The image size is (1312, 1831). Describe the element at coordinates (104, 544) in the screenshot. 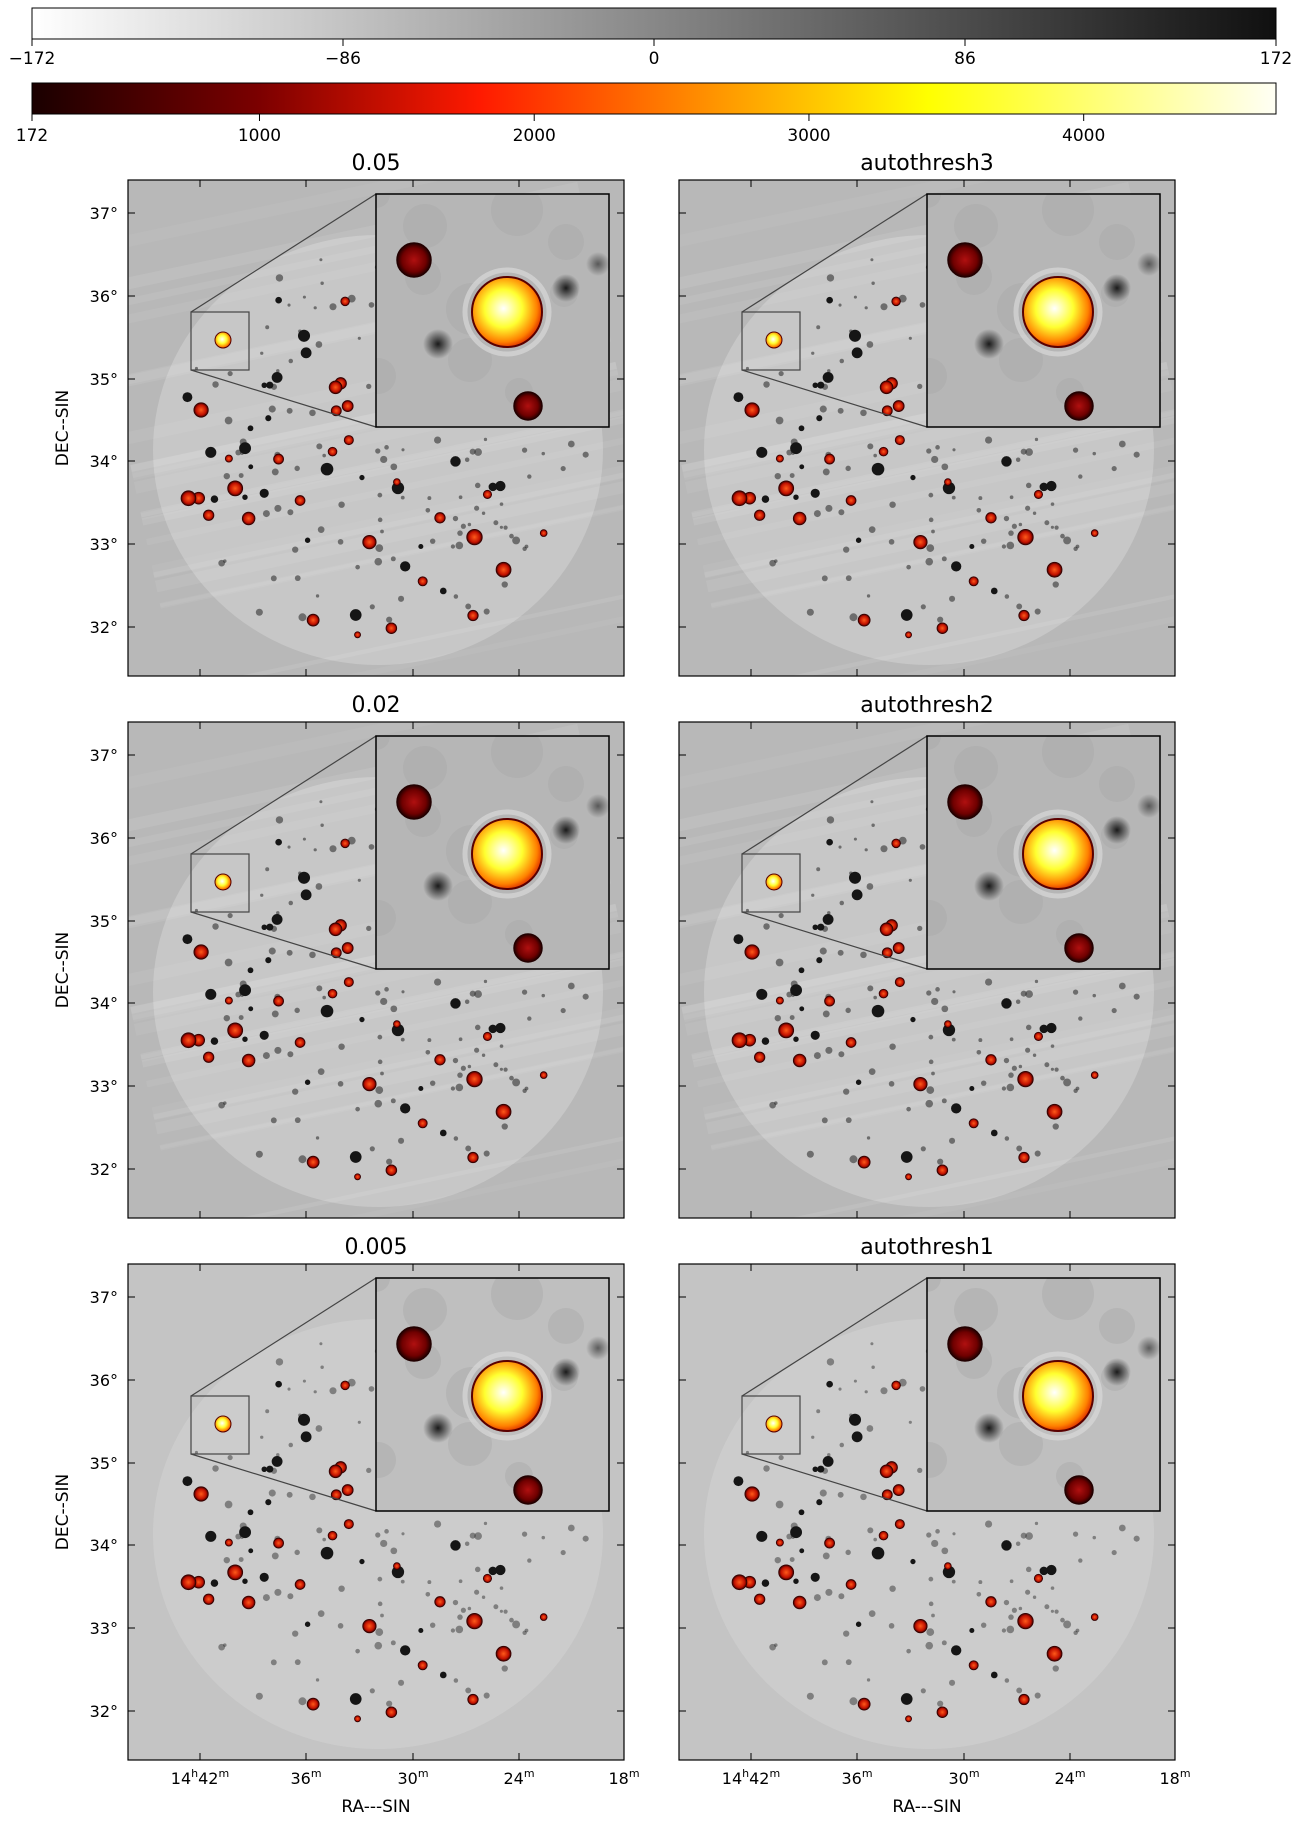

I see `y-tick-label: 33°` at that location.